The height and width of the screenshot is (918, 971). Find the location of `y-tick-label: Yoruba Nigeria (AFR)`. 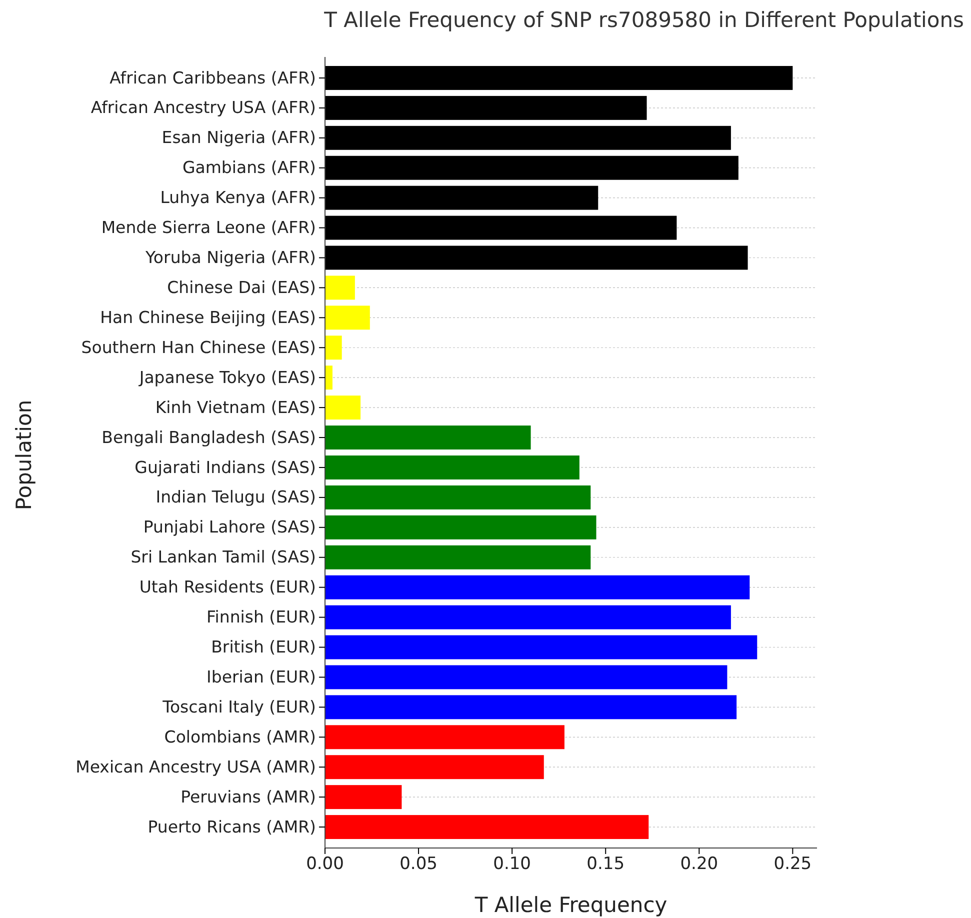

y-tick-label: Yoruba Nigeria (AFR) is located at coordinates (230, 258).